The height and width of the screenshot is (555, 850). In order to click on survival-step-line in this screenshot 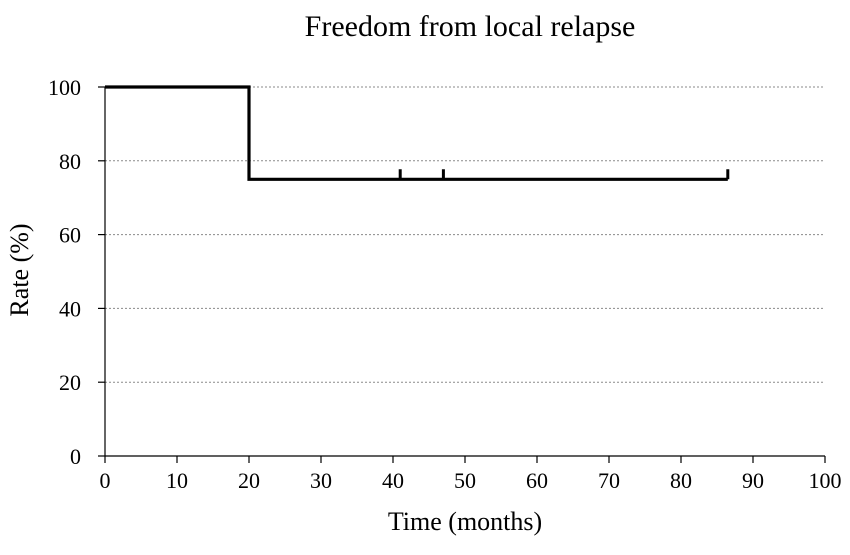, I will do `click(416, 133)`.